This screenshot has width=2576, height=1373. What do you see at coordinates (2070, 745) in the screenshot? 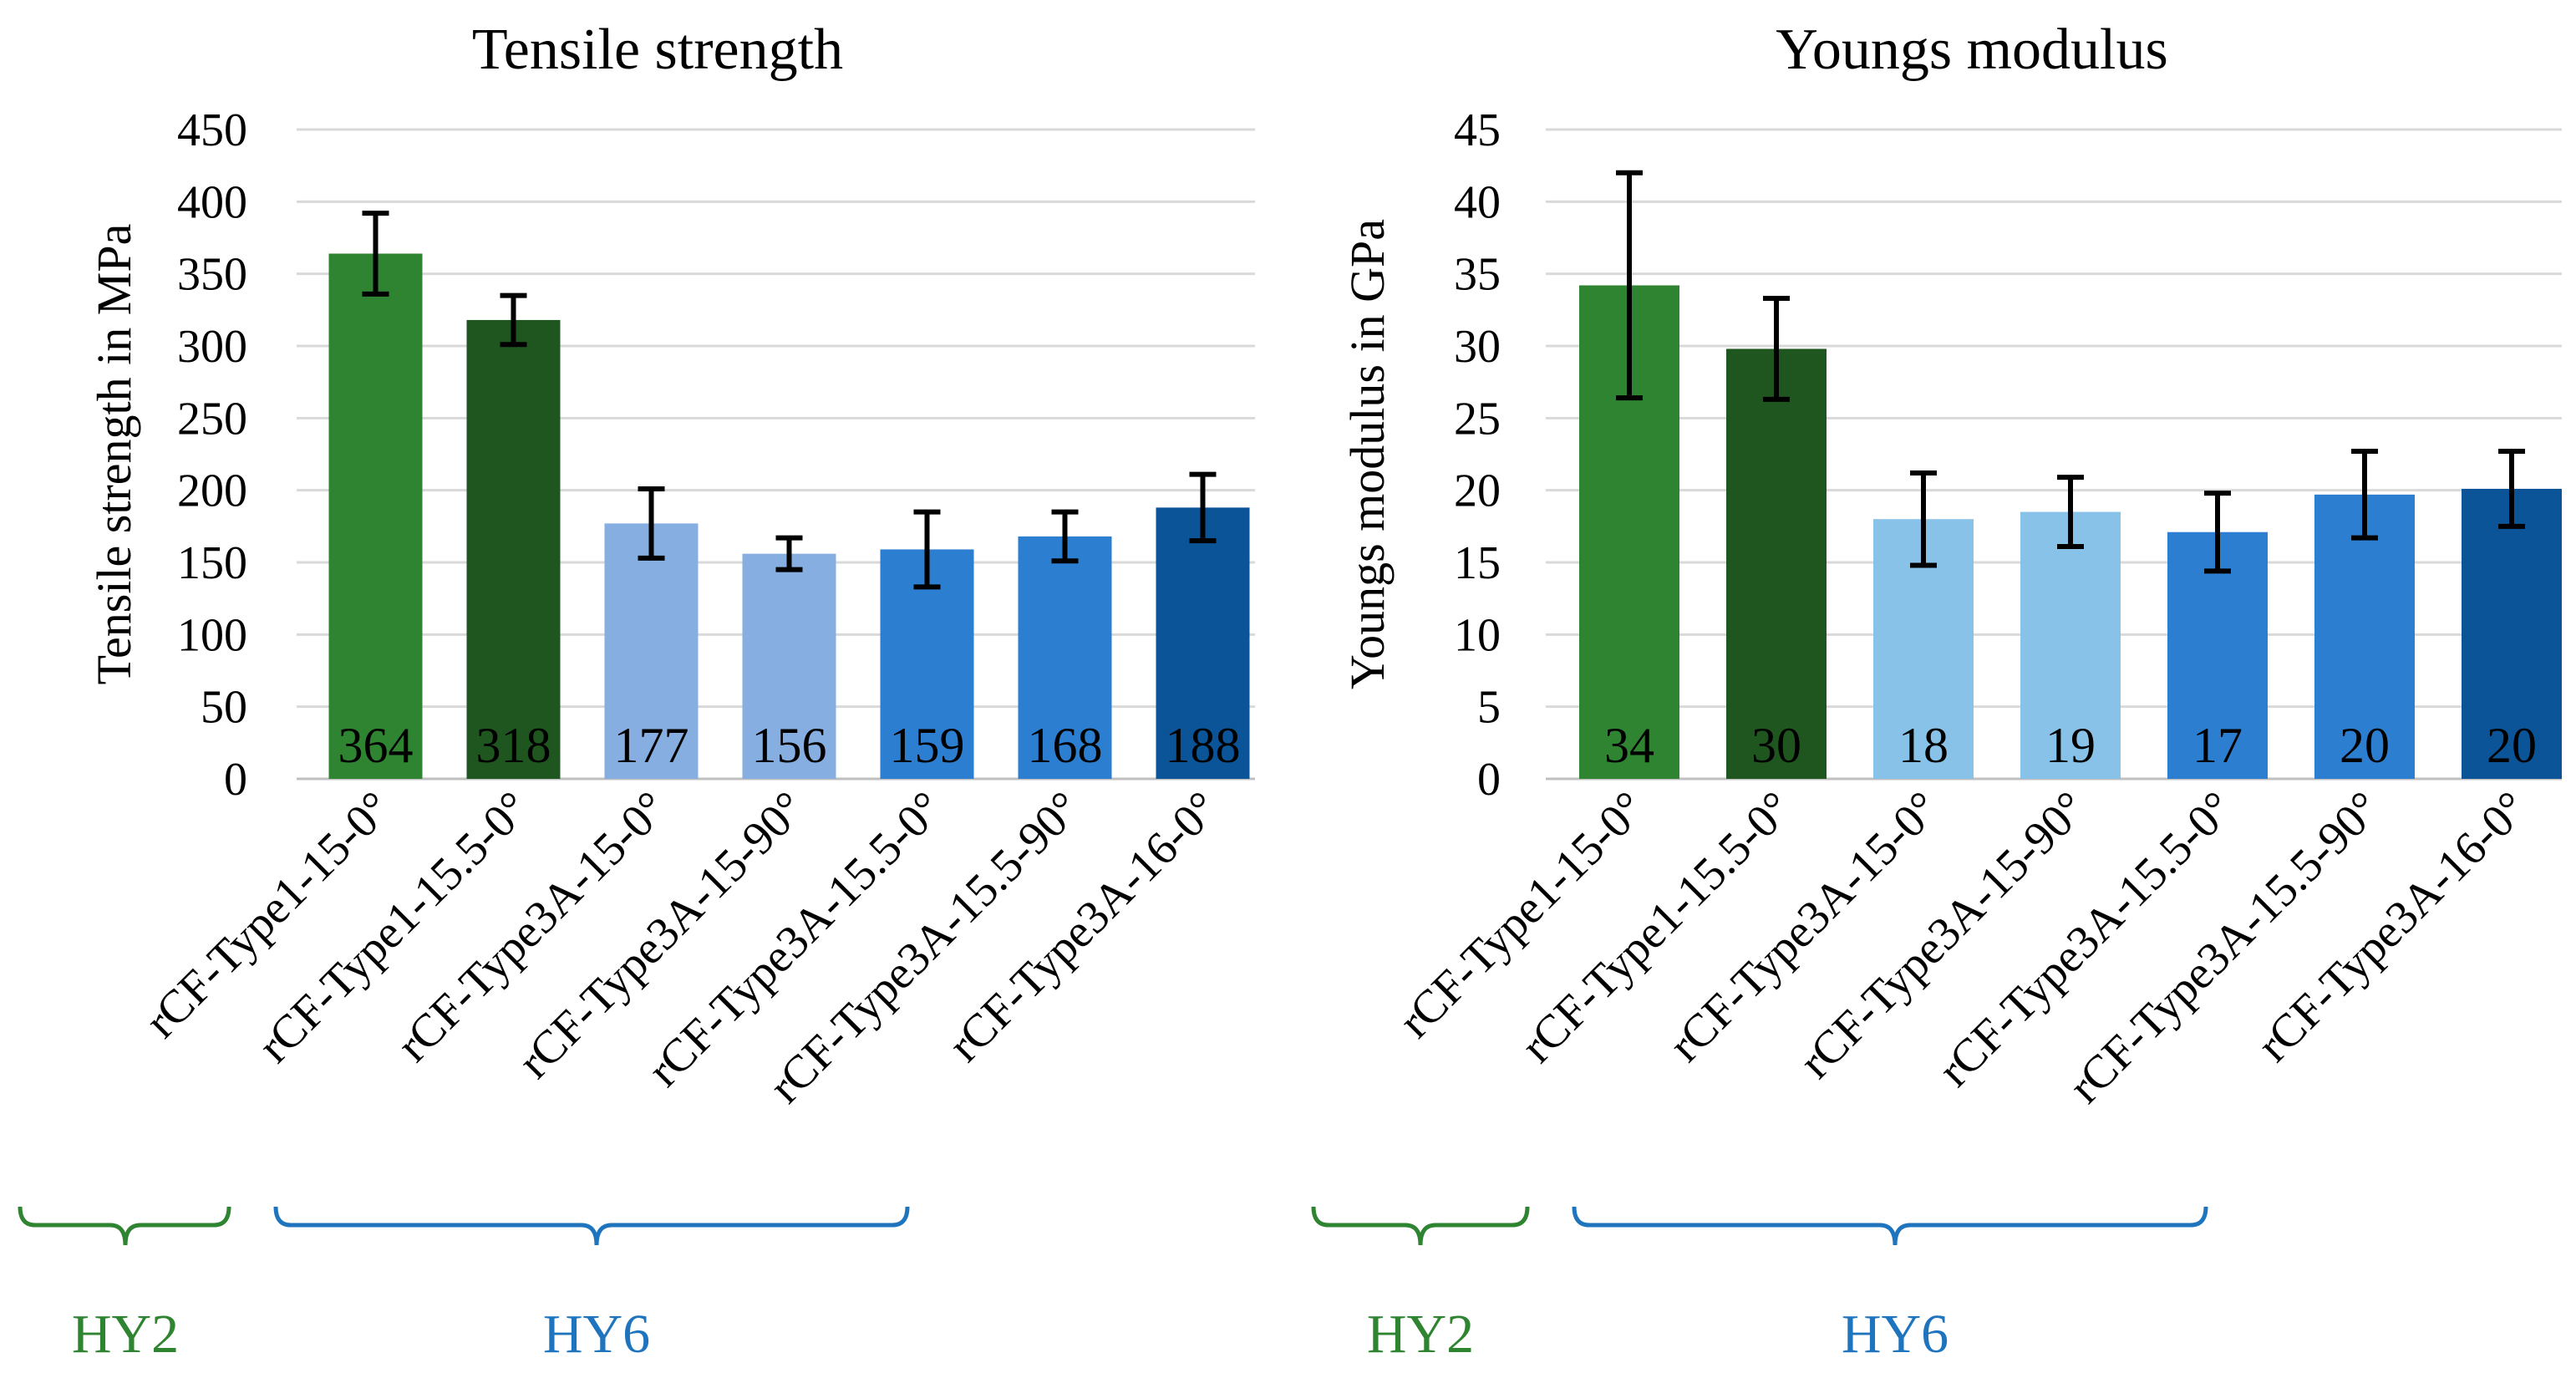
I see `data-label: 19` at bounding box center [2070, 745].